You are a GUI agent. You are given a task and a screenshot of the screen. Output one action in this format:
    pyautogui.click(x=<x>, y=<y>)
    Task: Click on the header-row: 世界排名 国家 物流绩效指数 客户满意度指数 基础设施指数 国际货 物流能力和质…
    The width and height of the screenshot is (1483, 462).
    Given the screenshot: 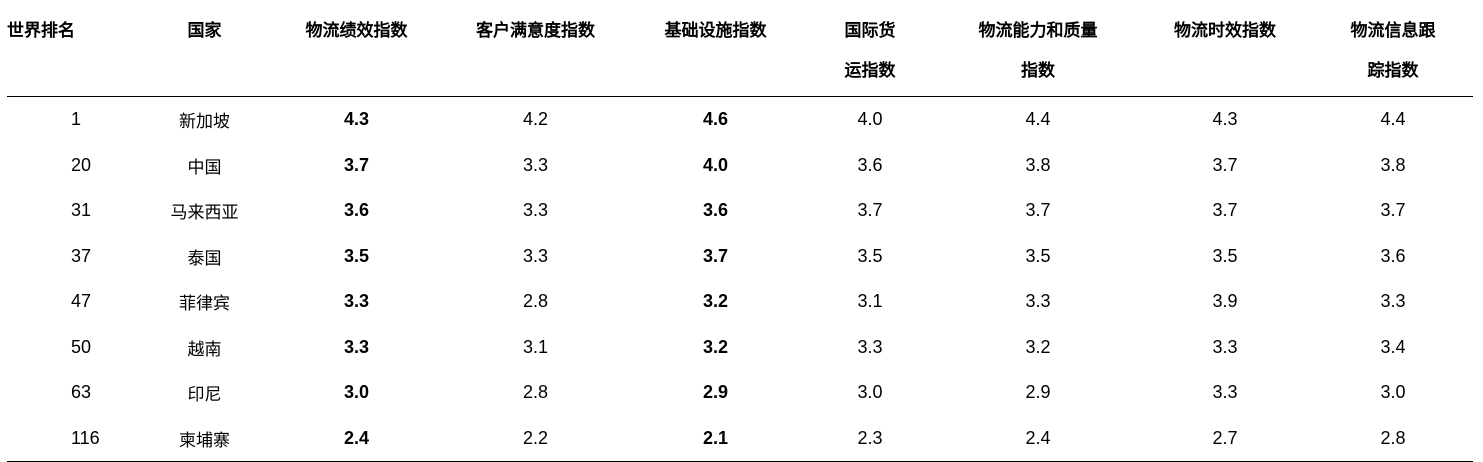 What is the action you would take?
    pyautogui.click(x=740, y=28)
    